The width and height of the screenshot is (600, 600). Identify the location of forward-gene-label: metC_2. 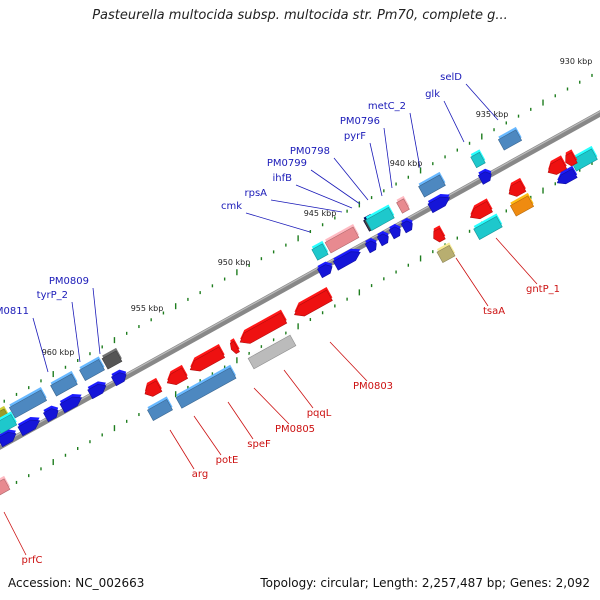
(387, 106).